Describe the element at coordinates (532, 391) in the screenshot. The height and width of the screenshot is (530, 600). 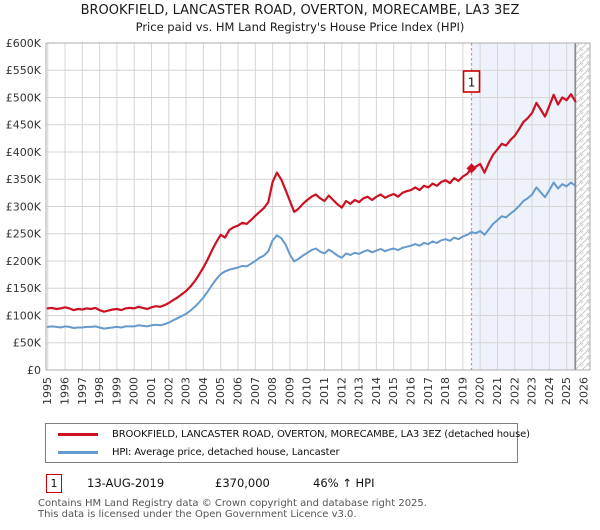
I see `x-tick-label: 2023` at that location.